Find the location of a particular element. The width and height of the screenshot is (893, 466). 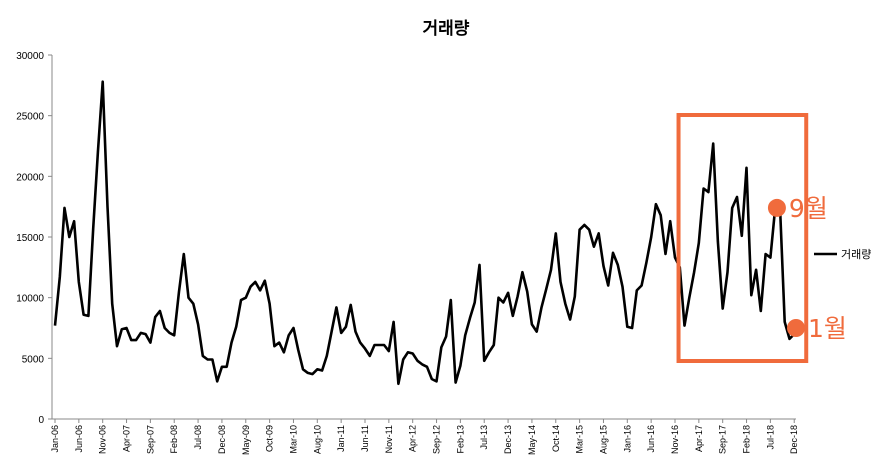

y-tick-label: 30000 is located at coordinates (30, 56).